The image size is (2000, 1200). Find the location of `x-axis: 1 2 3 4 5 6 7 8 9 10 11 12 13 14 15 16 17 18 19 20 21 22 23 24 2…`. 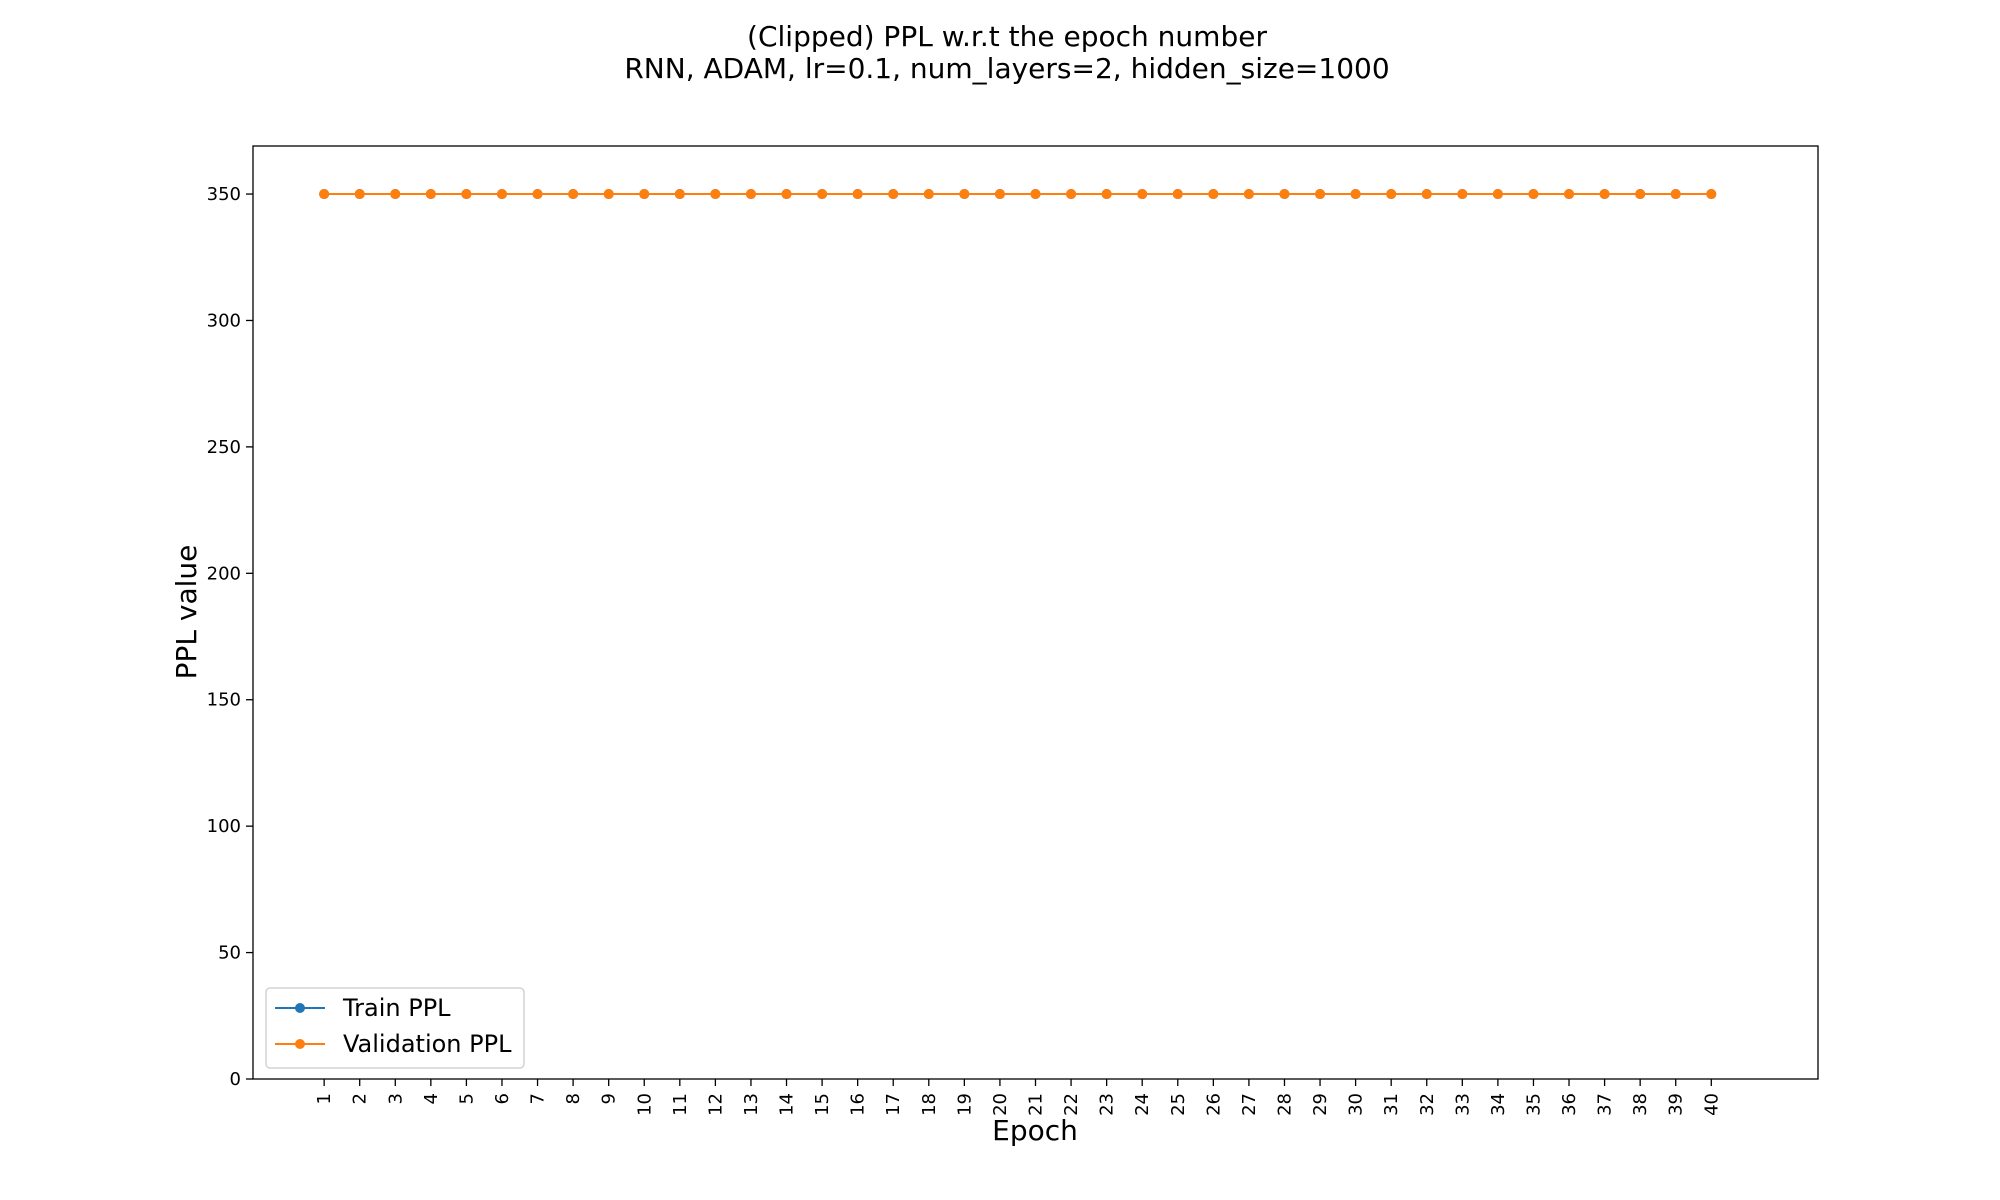

x-axis: 1 2 3 4 5 6 7 8 9 10 11 12 13 14 15 16 17 18 19 20 21 22 23 24 2… is located at coordinates (1018, 1097).